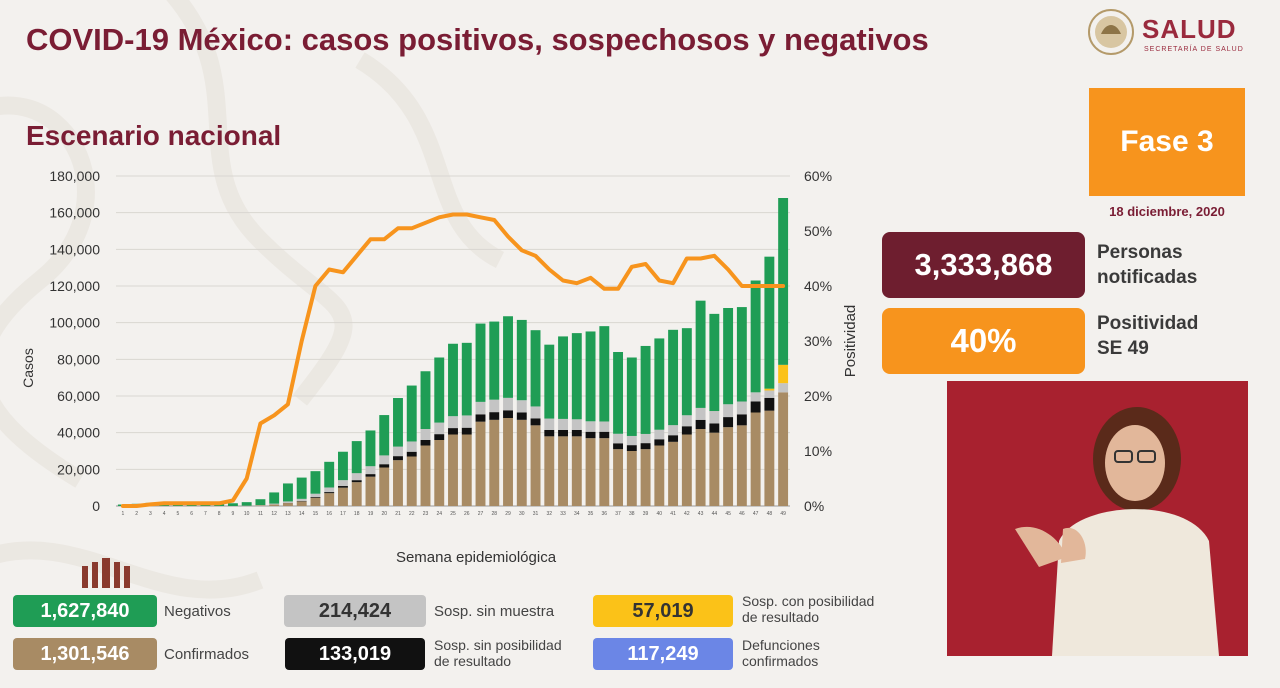 The width and height of the screenshot is (1280, 688). Describe the element at coordinates (715, 514) in the screenshot. I see `x-tick-label: 44` at that location.